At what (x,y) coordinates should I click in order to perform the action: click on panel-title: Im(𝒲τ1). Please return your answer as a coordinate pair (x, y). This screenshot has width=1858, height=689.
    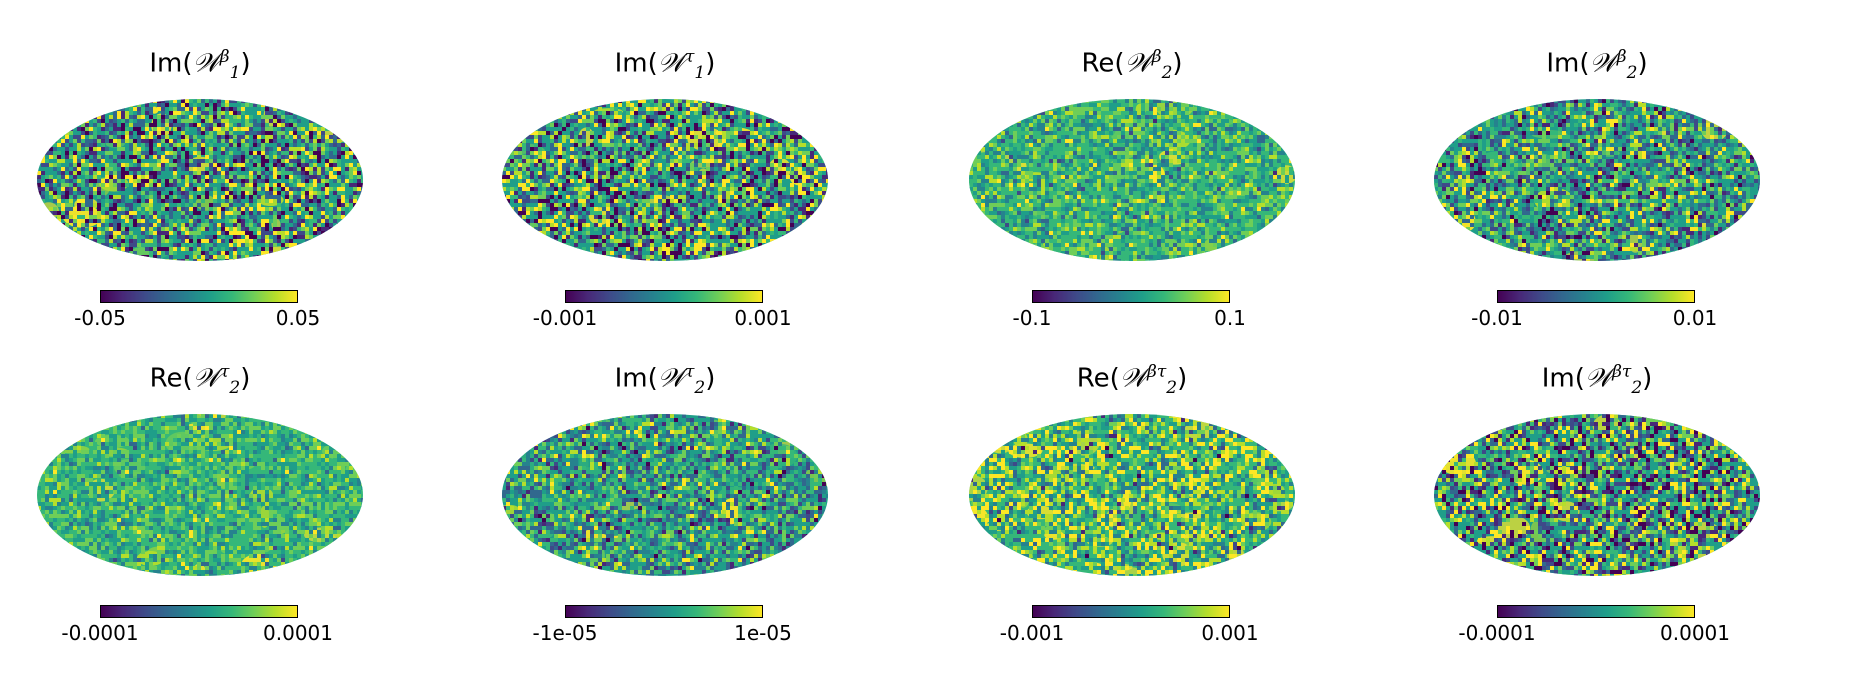
    Looking at the image, I should click on (665, 65).